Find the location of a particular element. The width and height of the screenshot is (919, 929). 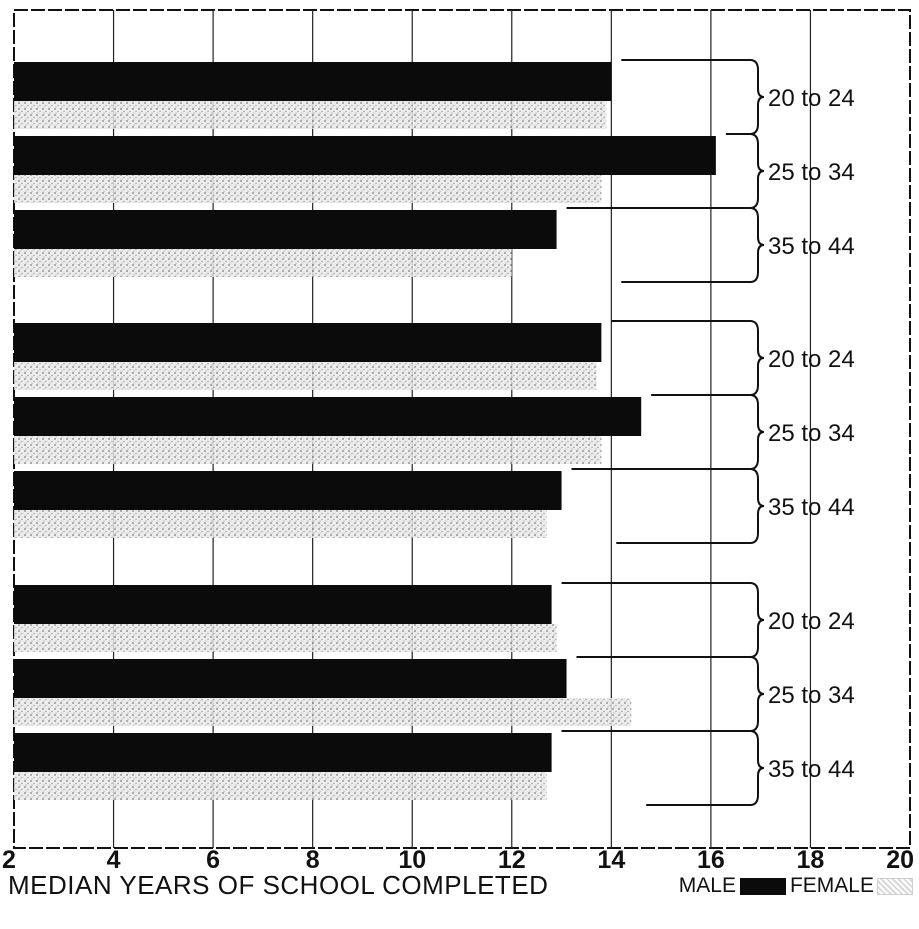

x-axis-title: MEDIAN YEARS OF SCHOOL COMPLETED is located at coordinates (278, 885).